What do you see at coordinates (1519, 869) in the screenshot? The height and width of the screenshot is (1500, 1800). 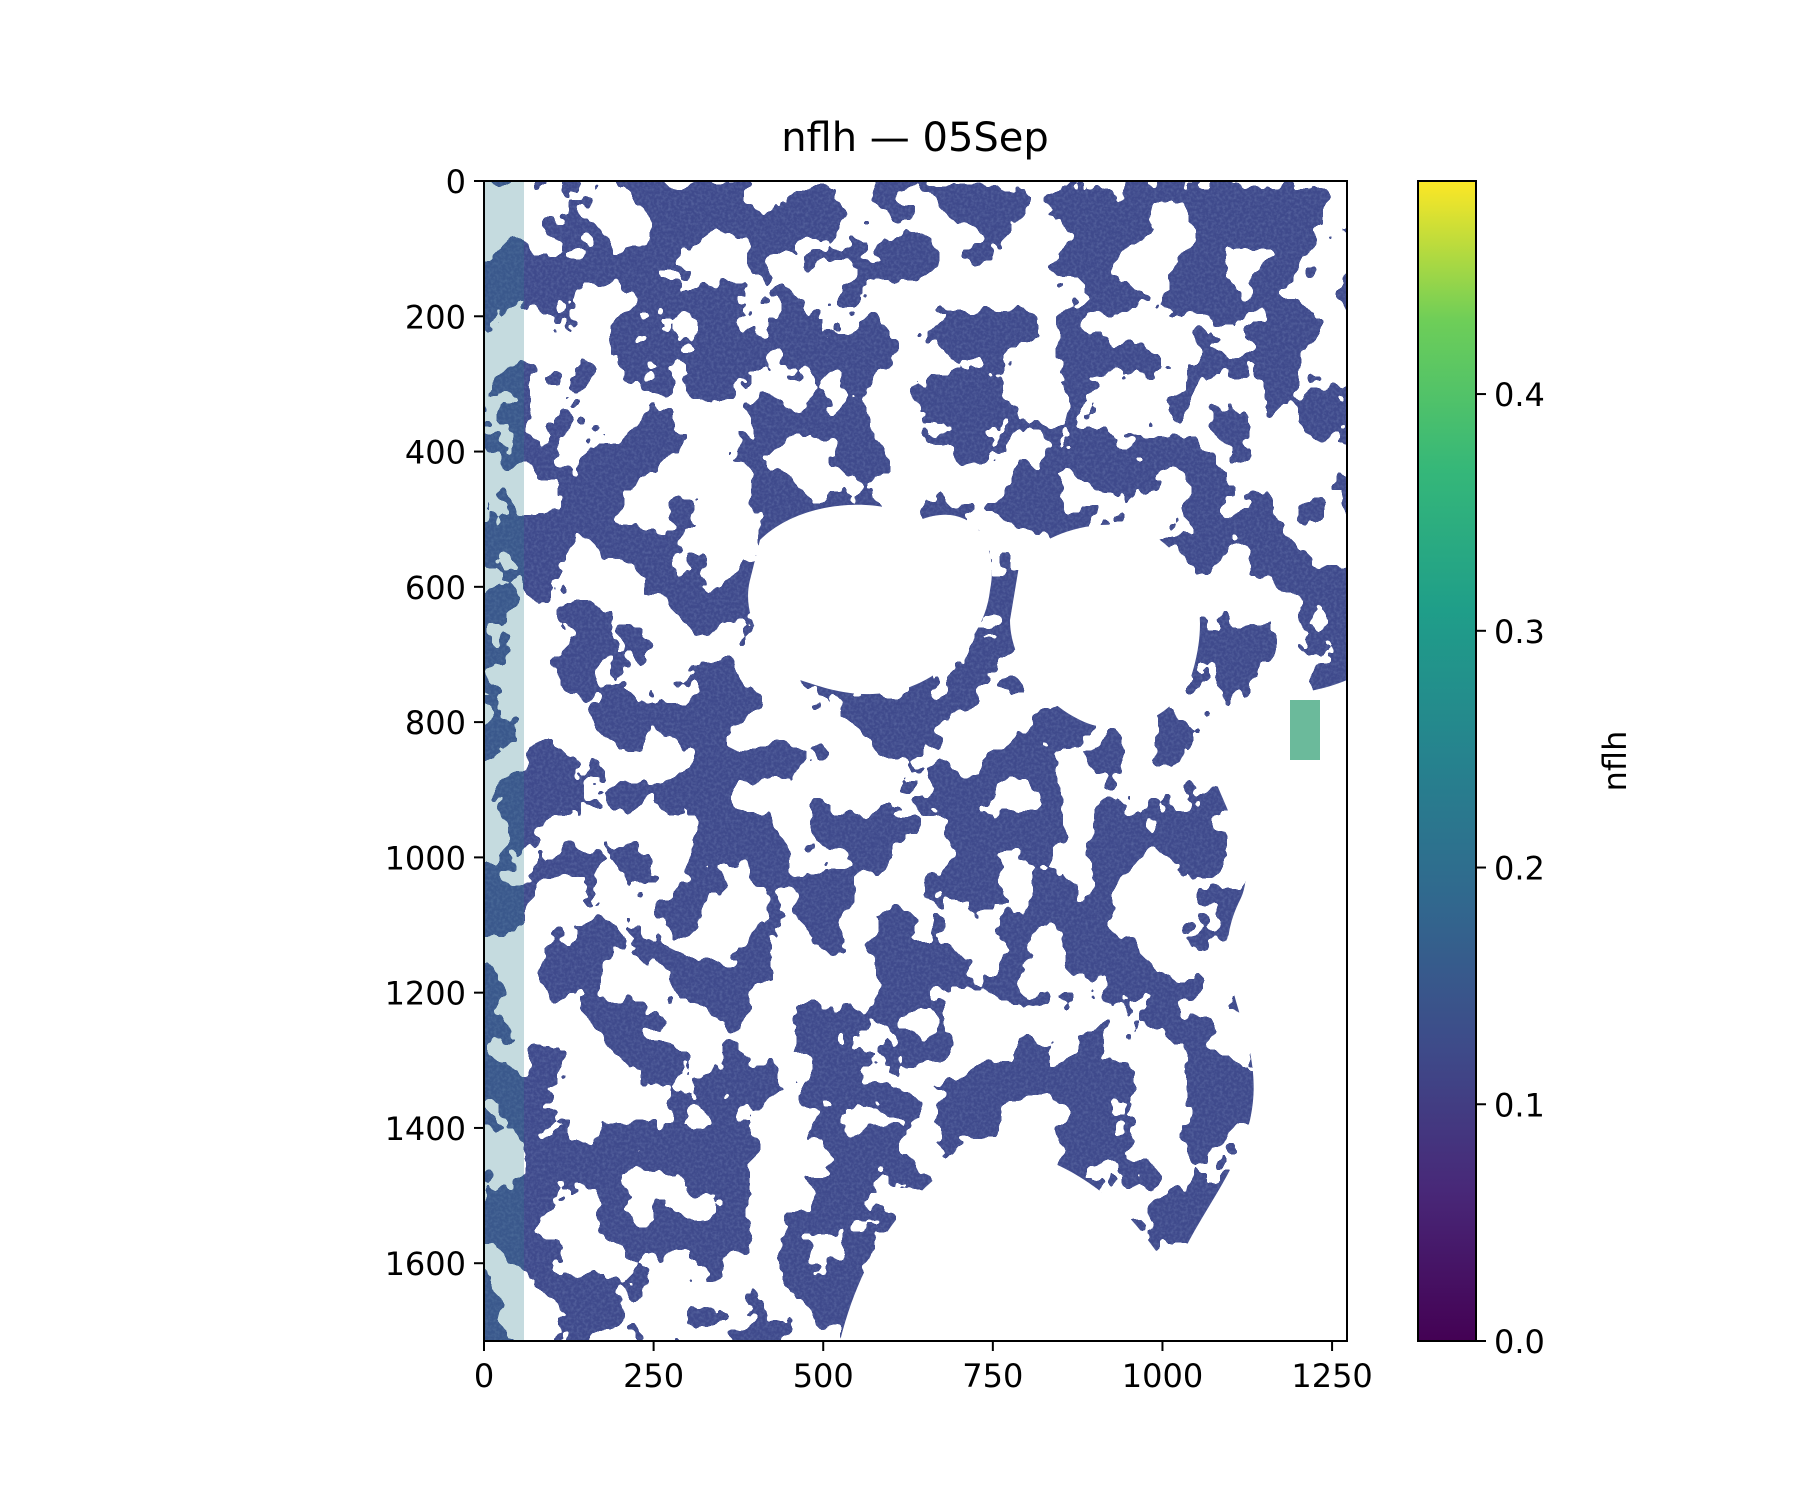 I see `colorbar-tick-label: 0.2` at bounding box center [1519, 869].